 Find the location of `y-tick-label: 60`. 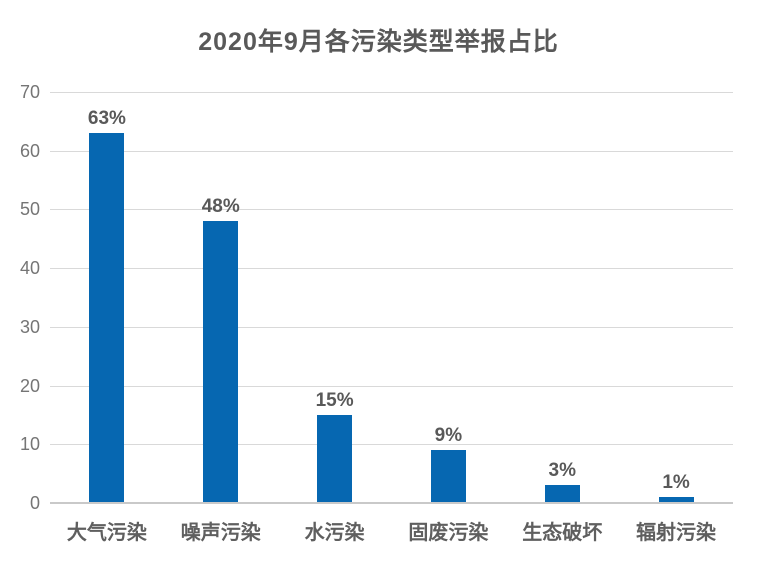

y-tick-label: 60 is located at coordinates (29, 150).